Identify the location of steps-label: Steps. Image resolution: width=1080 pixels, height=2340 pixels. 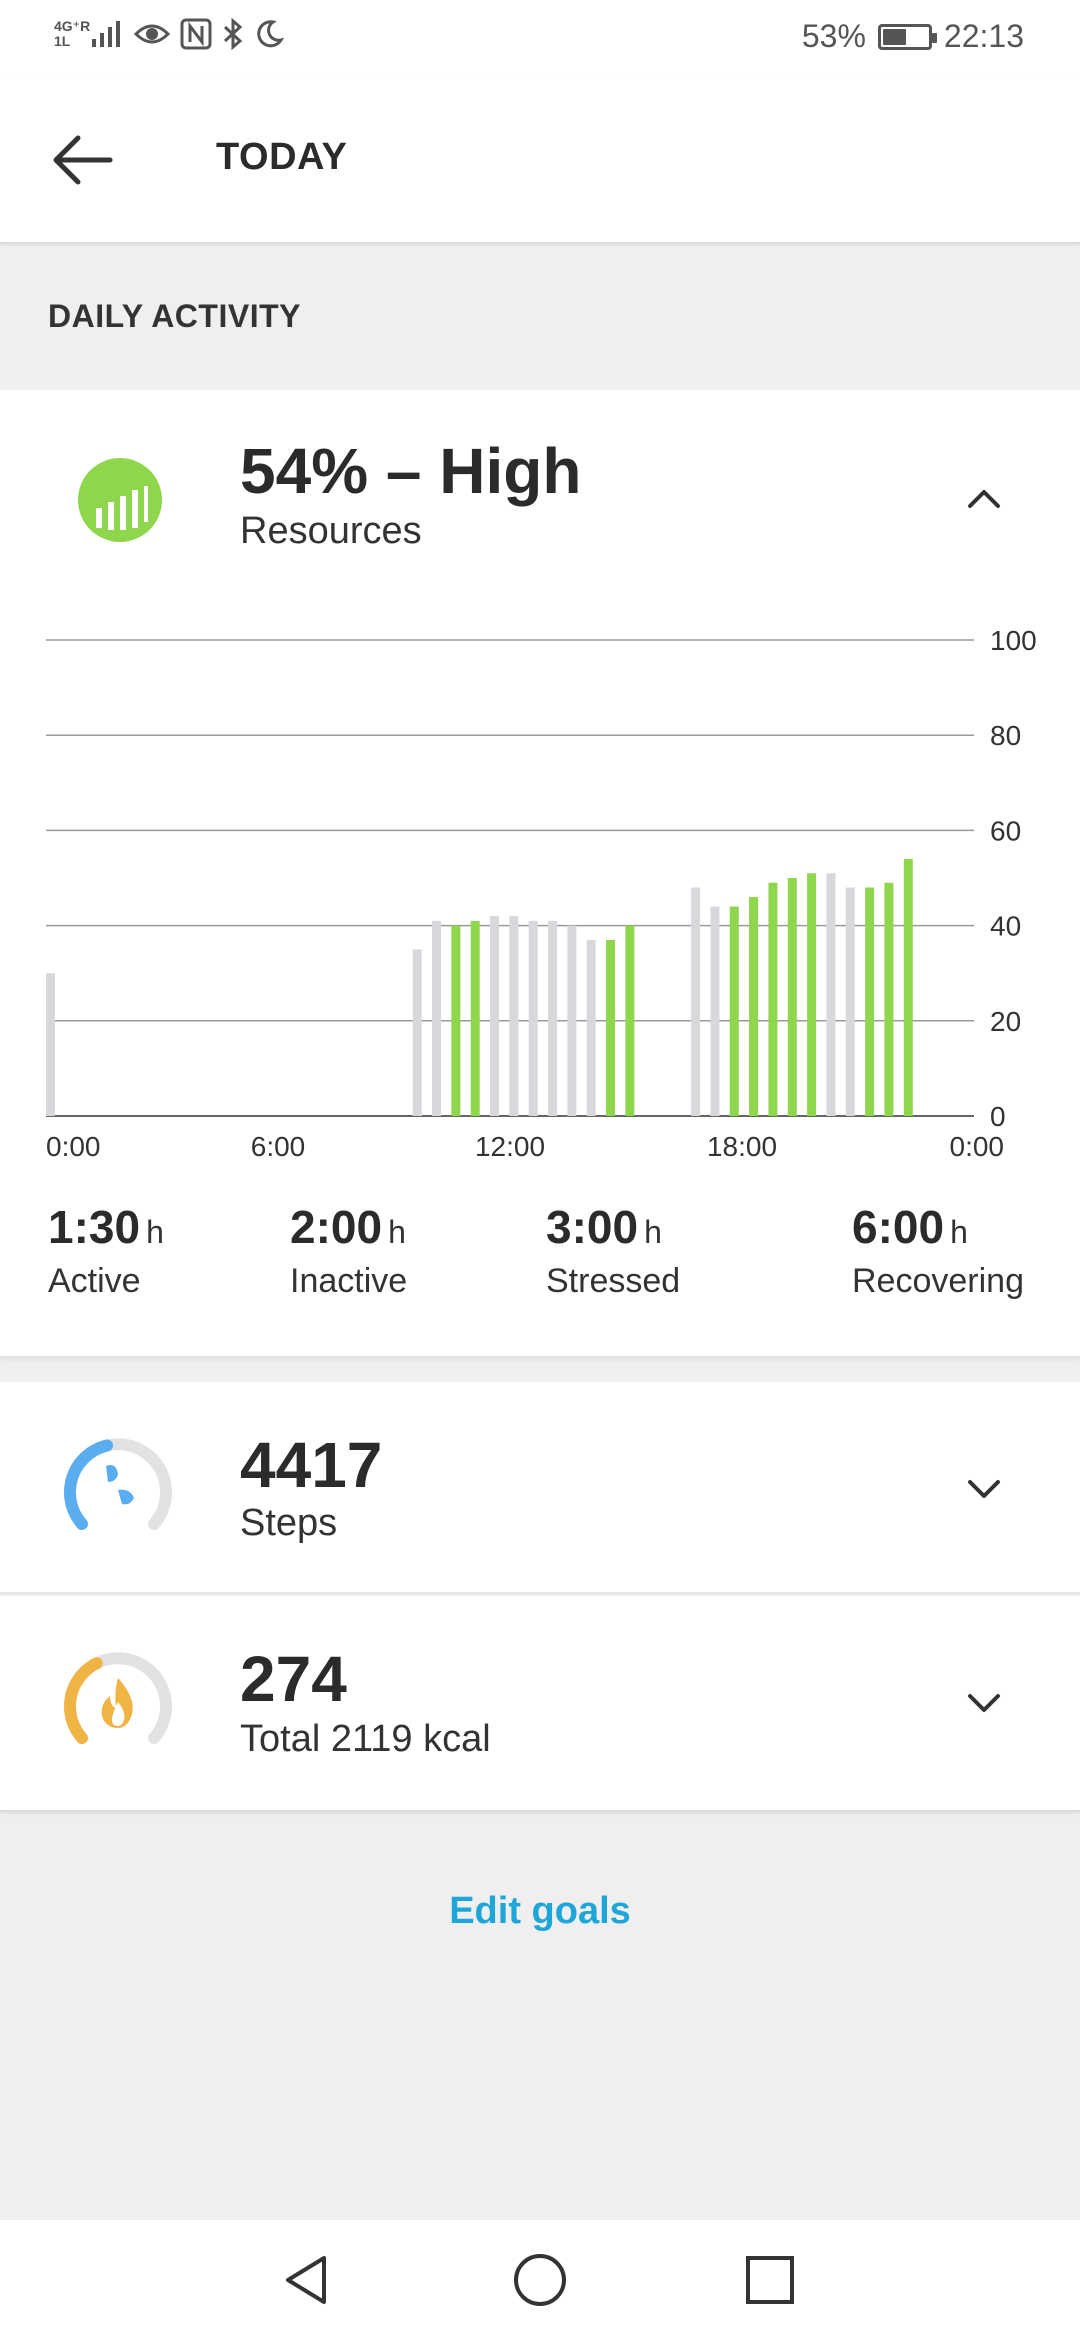
(289, 1523).